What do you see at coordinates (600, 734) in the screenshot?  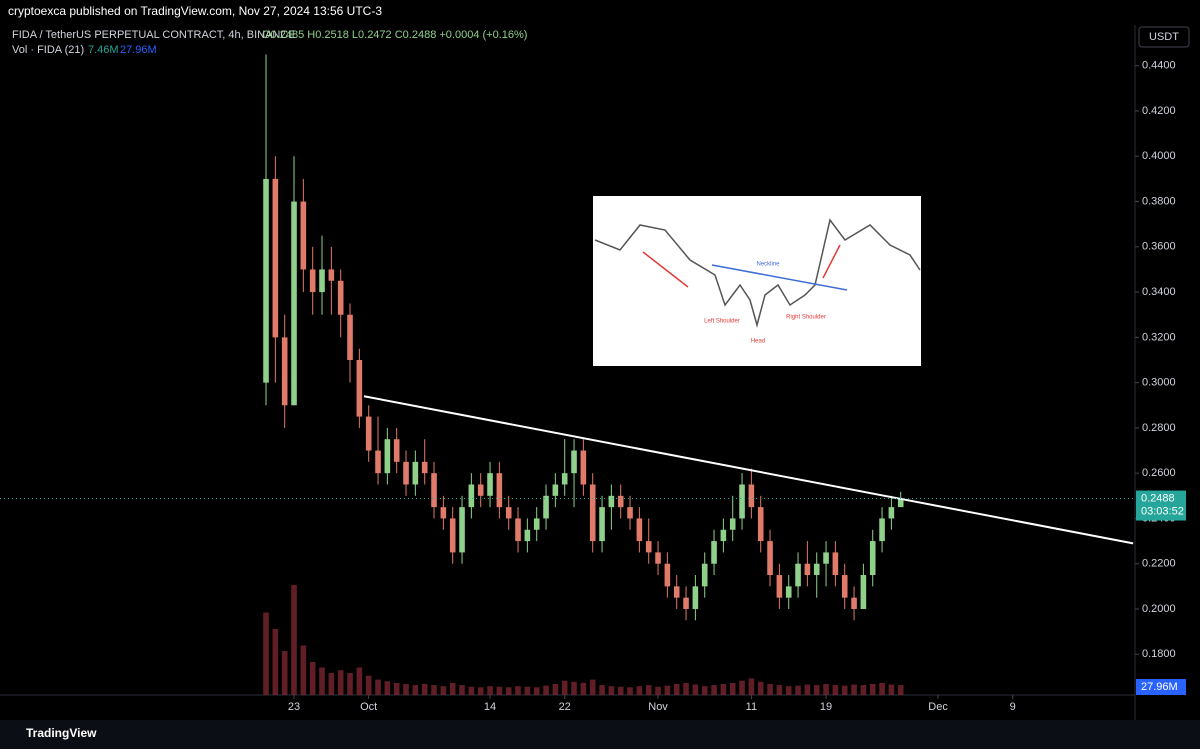 I see `footer` at bounding box center [600, 734].